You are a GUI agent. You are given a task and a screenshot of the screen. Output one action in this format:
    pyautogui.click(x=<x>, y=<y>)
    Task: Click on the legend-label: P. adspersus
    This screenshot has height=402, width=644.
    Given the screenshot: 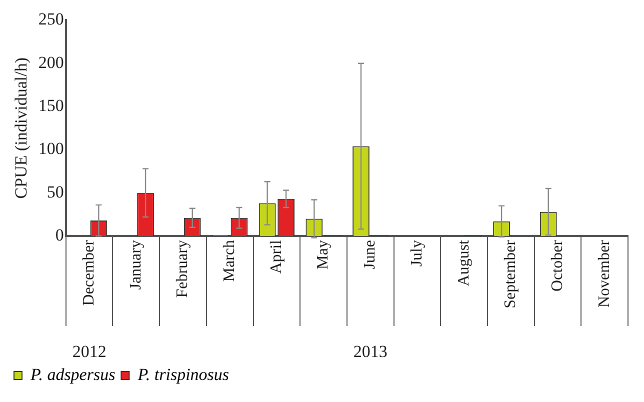 What is the action you would take?
    pyautogui.click(x=73, y=374)
    